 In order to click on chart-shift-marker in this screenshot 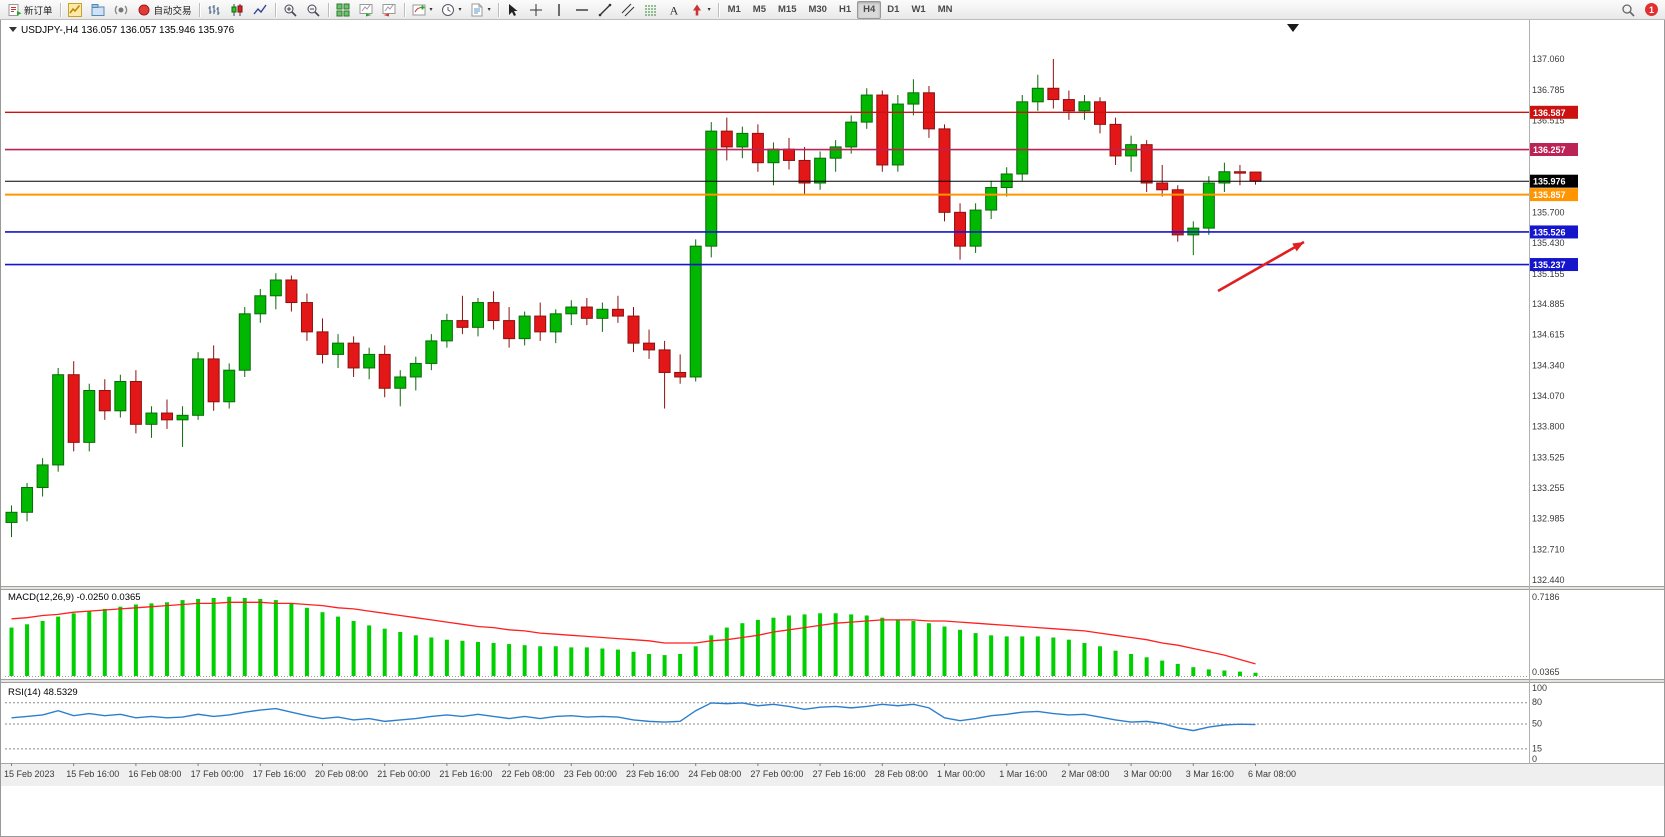, I will do `click(1293, 28)`.